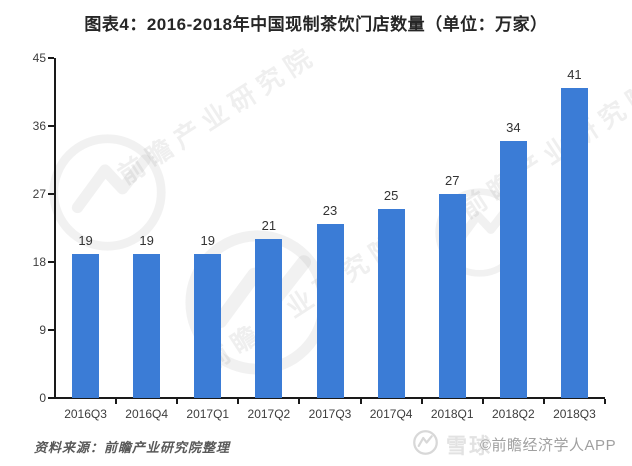 This screenshot has height=466, width=632. What do you see at coordinates (513, 414) in the screenshot?
I see `x-tick-label: 2018Q2` at bounding box center [513, 414].